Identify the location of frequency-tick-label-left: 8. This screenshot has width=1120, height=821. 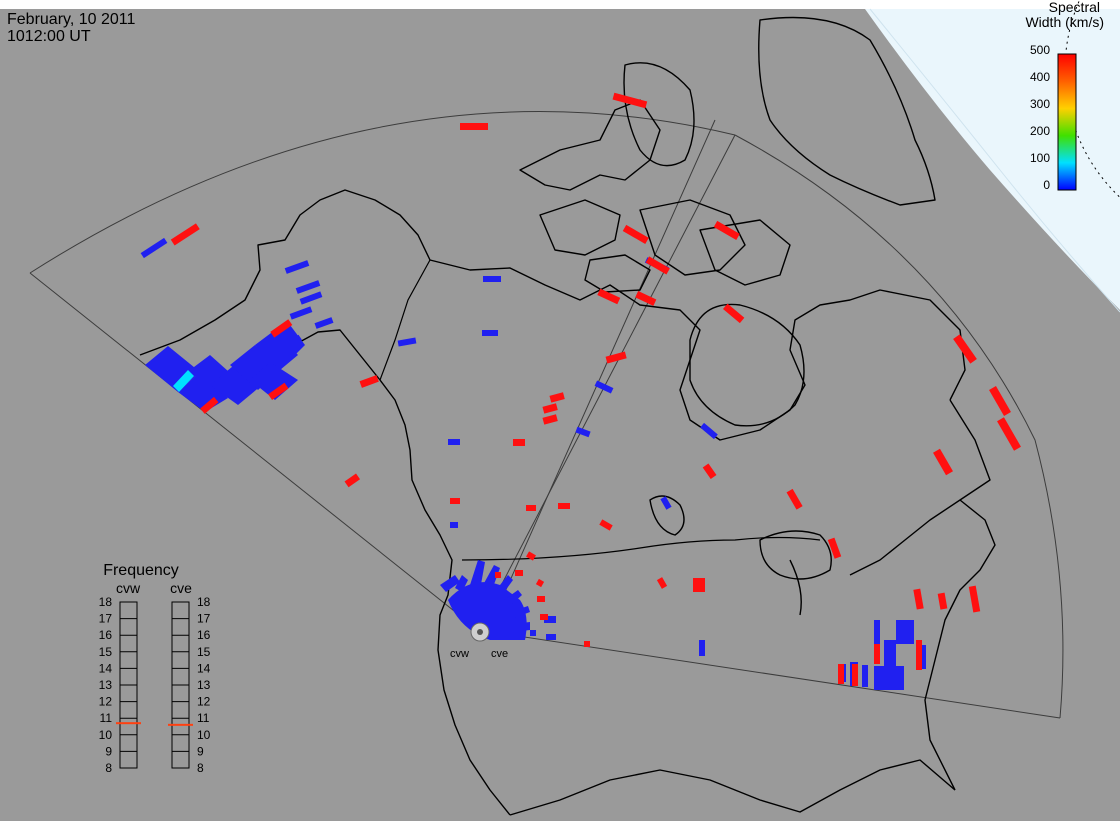
(108, 768).